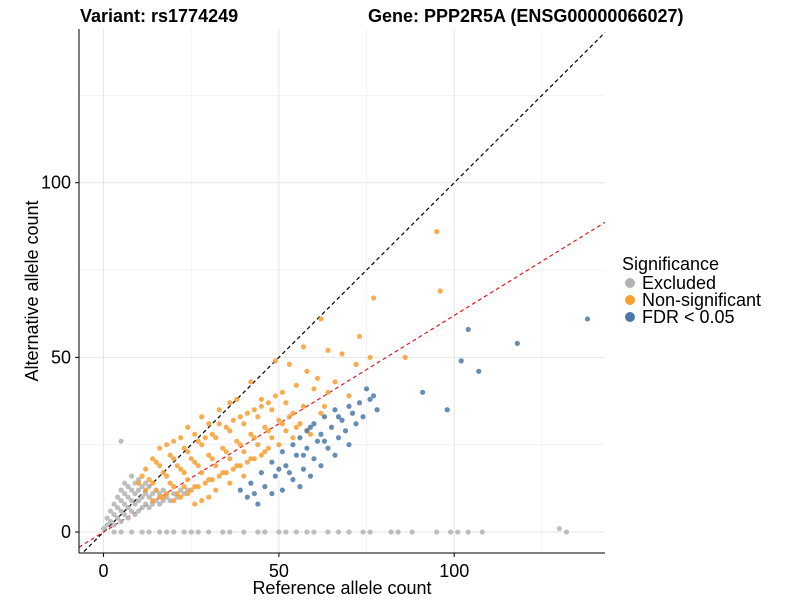 This screenshot has height=600, width=800. What do you see at coordinates (679, 283) in the screenshot?
I see `legend-label-excluded: Excluded` at bounding box center [679, 283].